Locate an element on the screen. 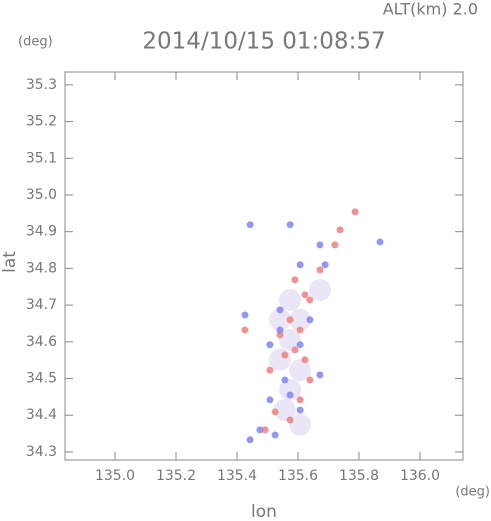 The image size is (491, 521). y-tick-label: 34.4 is located at coordinates (41, 415).